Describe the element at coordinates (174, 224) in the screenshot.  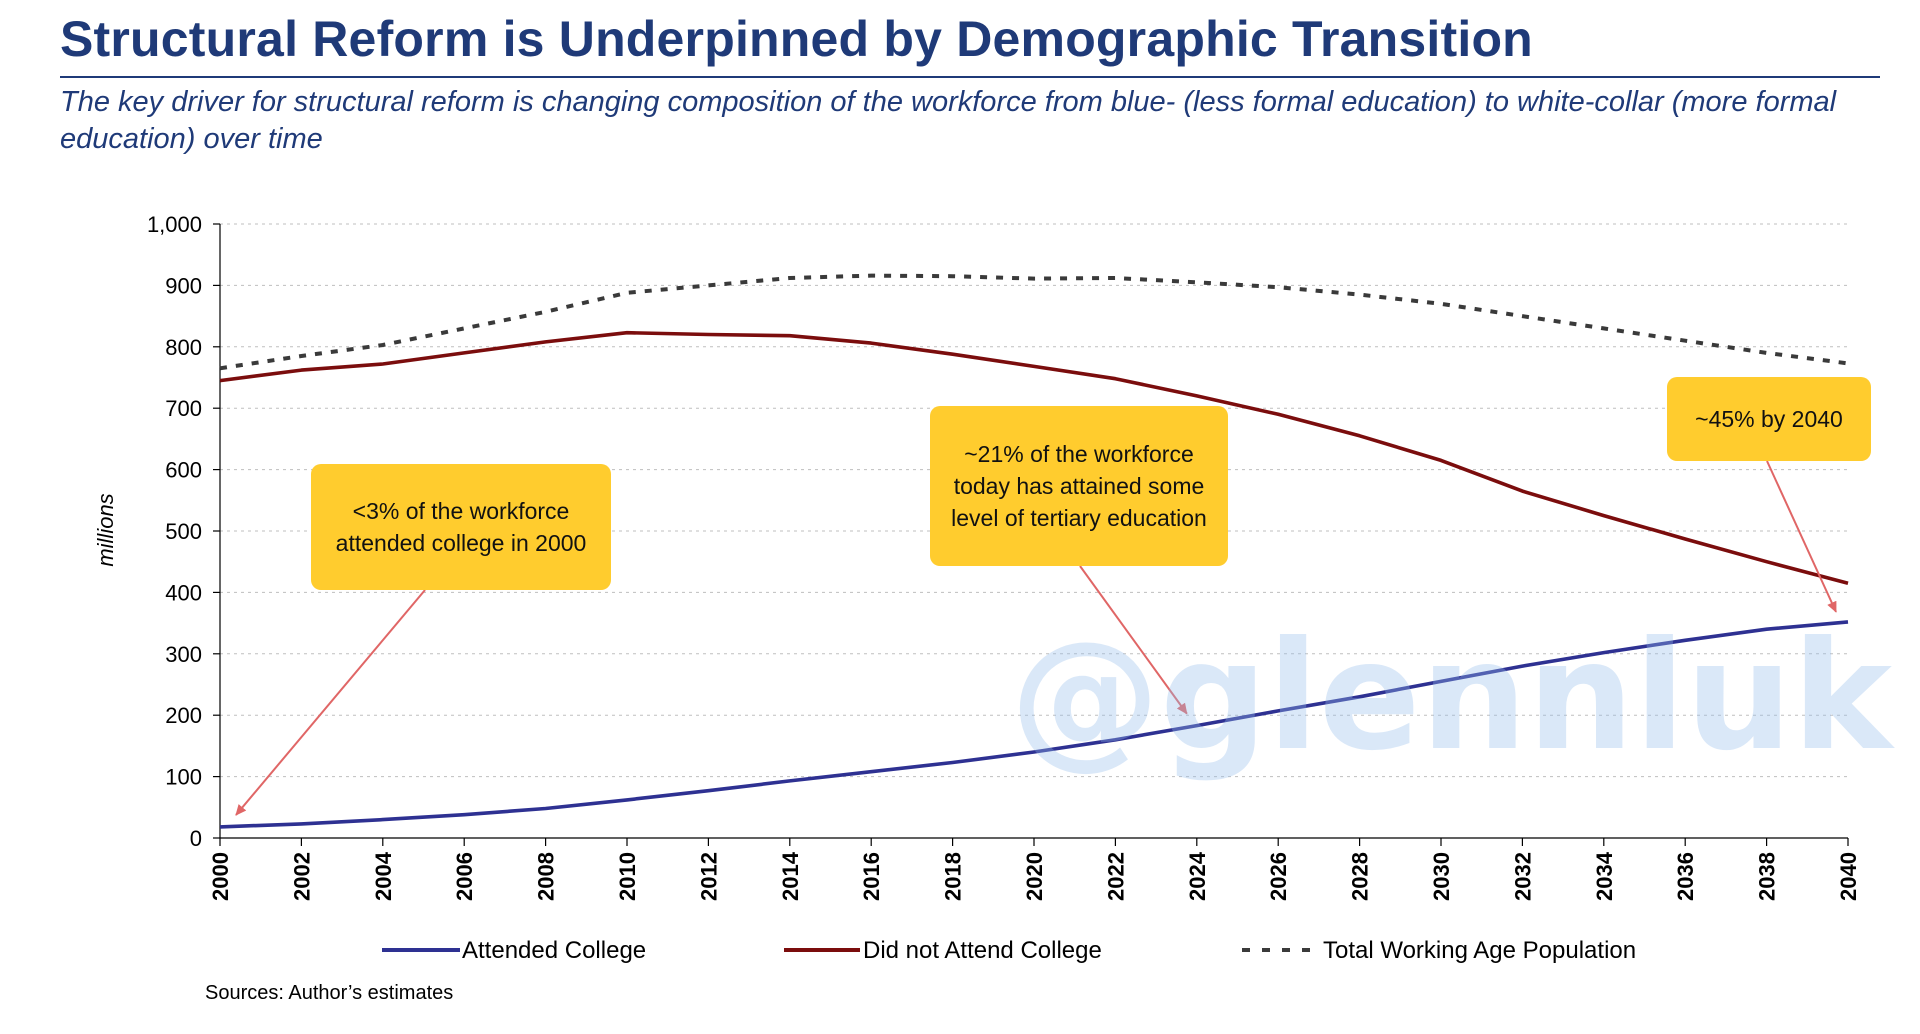
I see `y-tick-label: 1,000` at that location.